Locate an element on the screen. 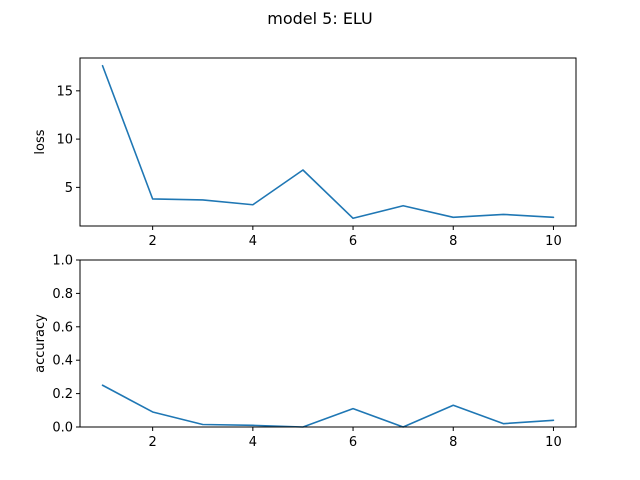  accuracy-x-tick-label: 10 is located at coordinates (553, 442).